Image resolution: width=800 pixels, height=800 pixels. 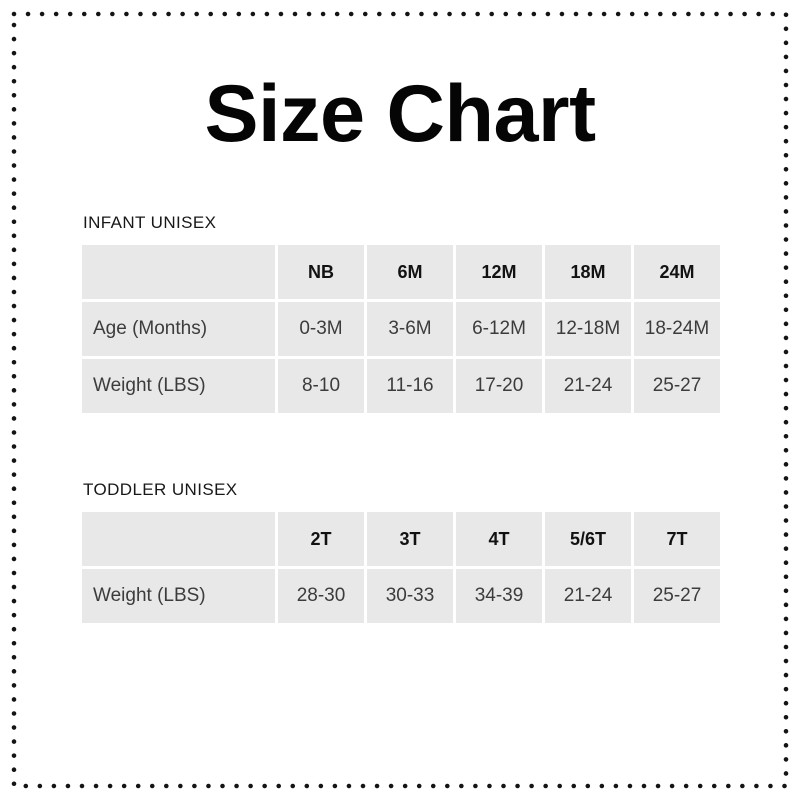 What do you see at coordinates (321, 596) in the screenshot?
I see `value-cell: 28-30` at bounding box center [321, 596].